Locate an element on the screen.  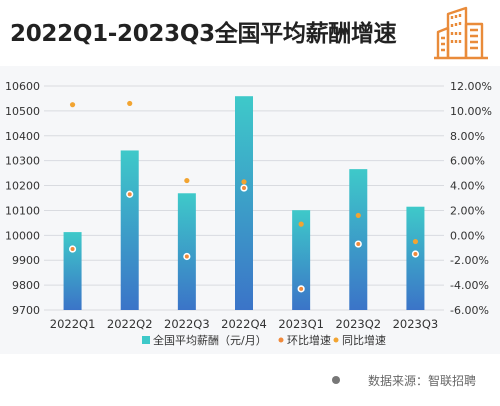
x-category-label: 2023Q3 is located at coordinates (416, 324).